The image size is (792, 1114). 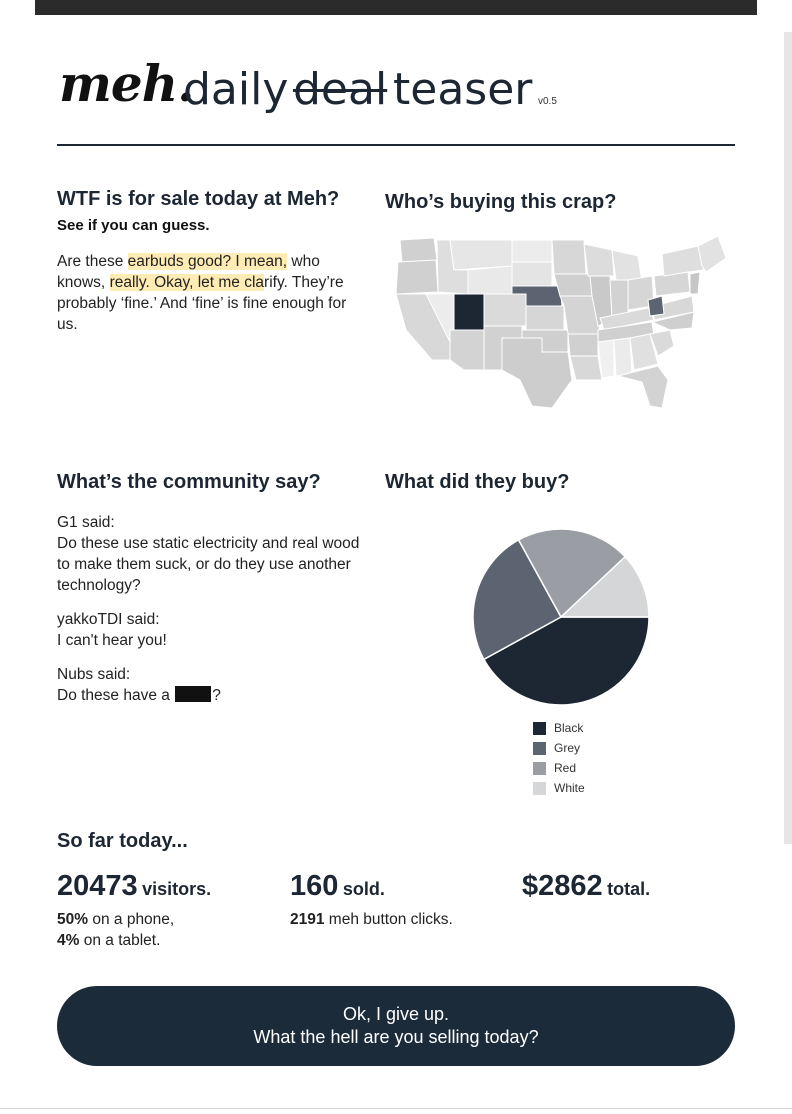 What do you see at coordinates (390, 919) in the screenshot?
I see `clicks-text: meh button clicks.` at bounding box center [390, 919].